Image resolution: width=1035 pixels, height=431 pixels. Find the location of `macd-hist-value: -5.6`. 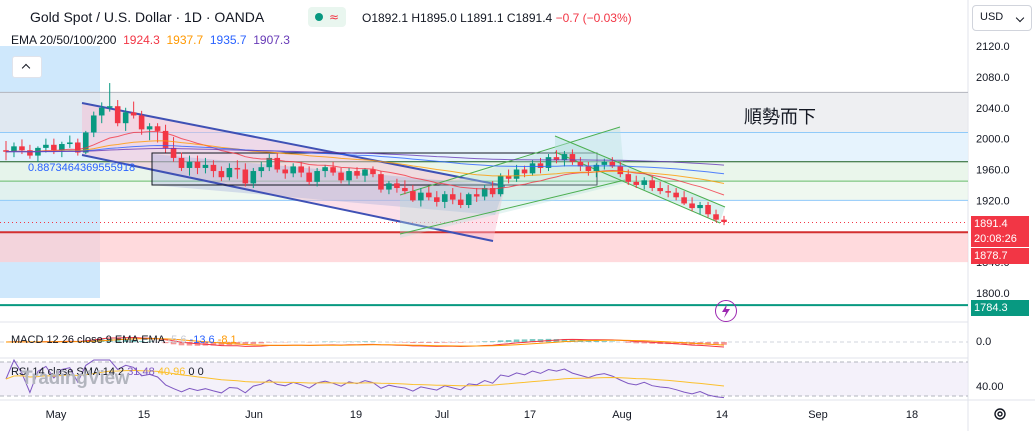

macd-hist-value: -5.6 is located at coordinates (177, 340).